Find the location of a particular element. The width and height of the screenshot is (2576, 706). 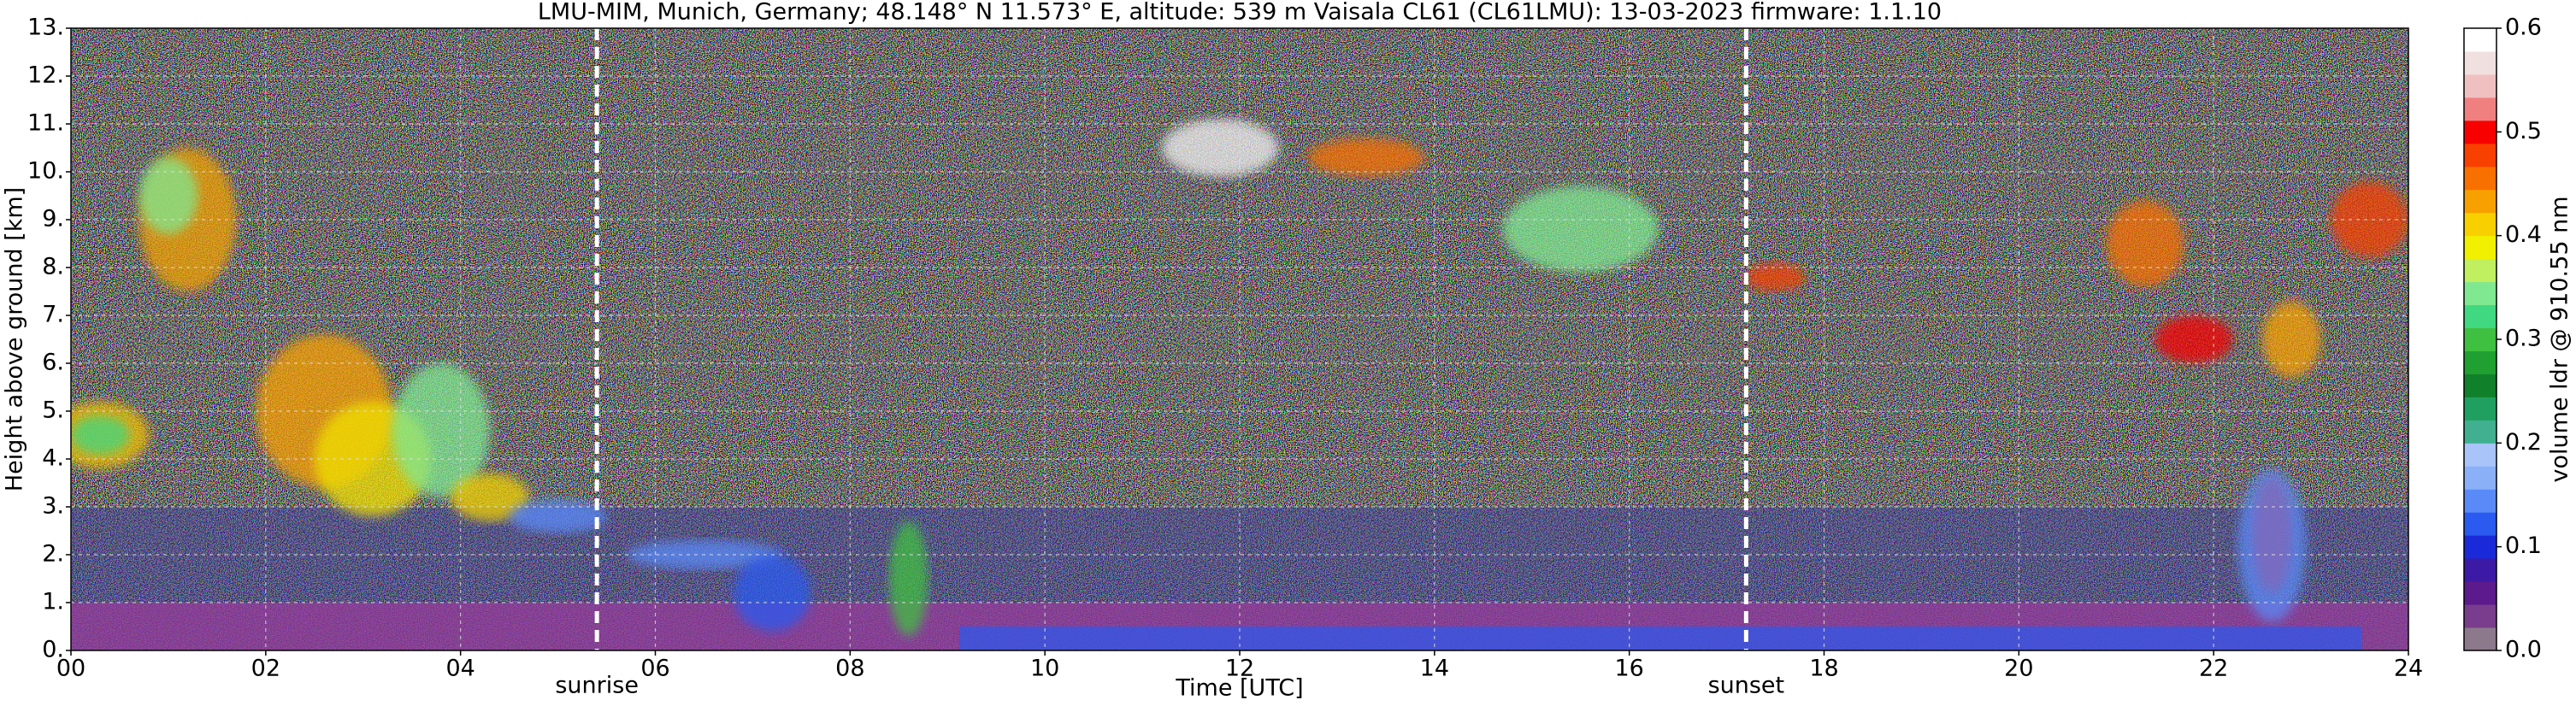

x-tick-label: 04 is located at coordinates (460, 669).